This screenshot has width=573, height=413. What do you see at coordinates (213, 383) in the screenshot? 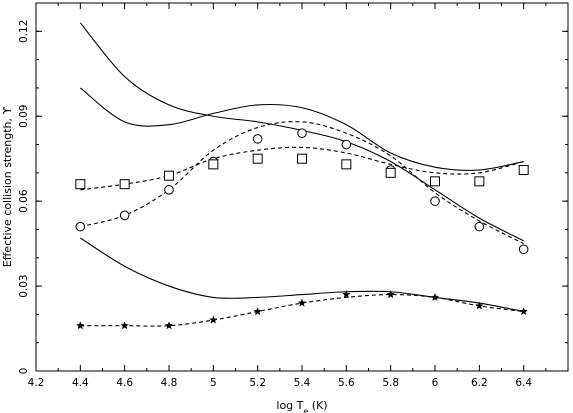
I see `x-tick-label: 5` at bounding box center [213, 383].